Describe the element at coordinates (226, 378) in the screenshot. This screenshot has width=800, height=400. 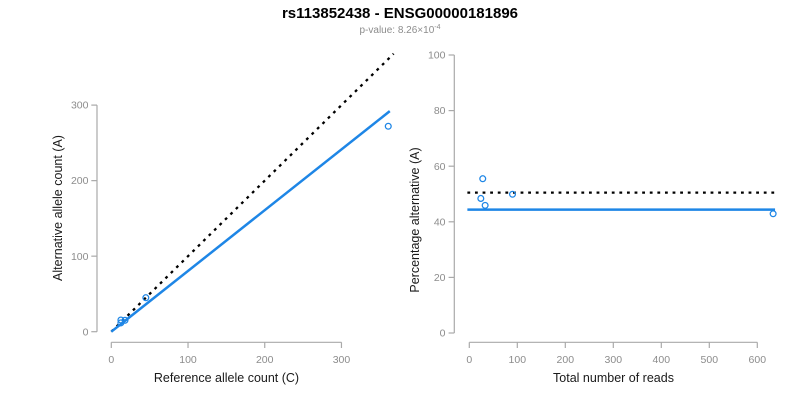
I see `left-plot-xlabel: Reference allele count (C)` at that location.